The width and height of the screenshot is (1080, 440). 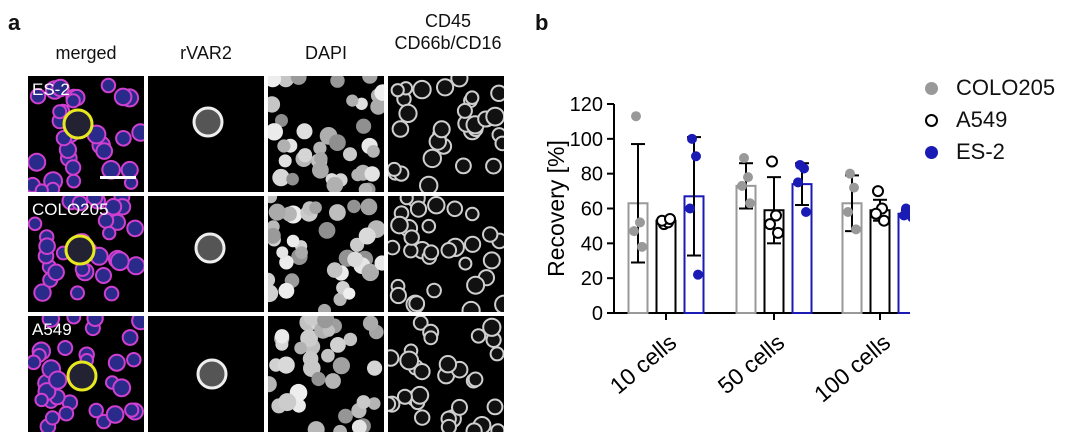 What do you see at coordinates (592, 210) in the screenshot?
I see `y-tick-label-60: 60` at bounding box center [592, 210].